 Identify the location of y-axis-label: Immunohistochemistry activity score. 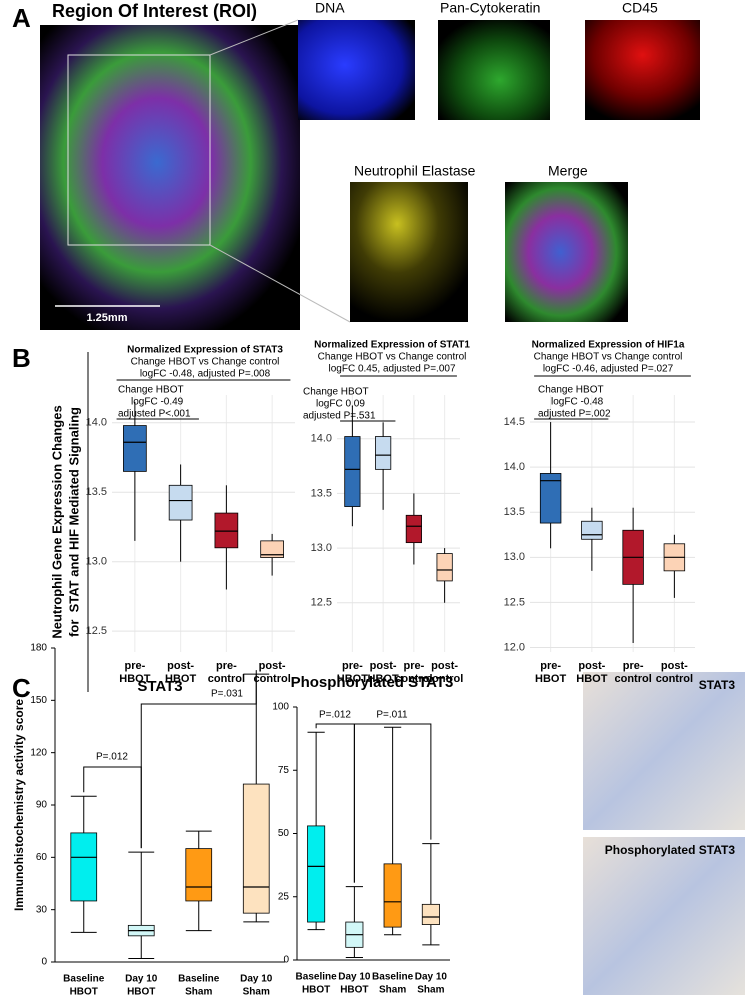
(19, 805).